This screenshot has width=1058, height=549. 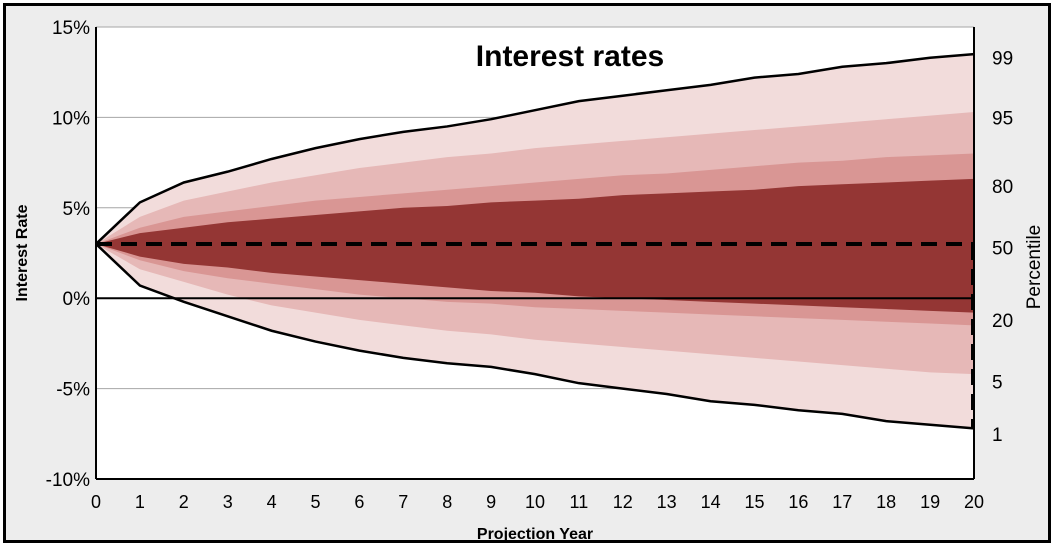 What do you see at coordinates (403, 502) in the screenshot?
I see `x-tick-label: 7` at bounding box center [403, 502].